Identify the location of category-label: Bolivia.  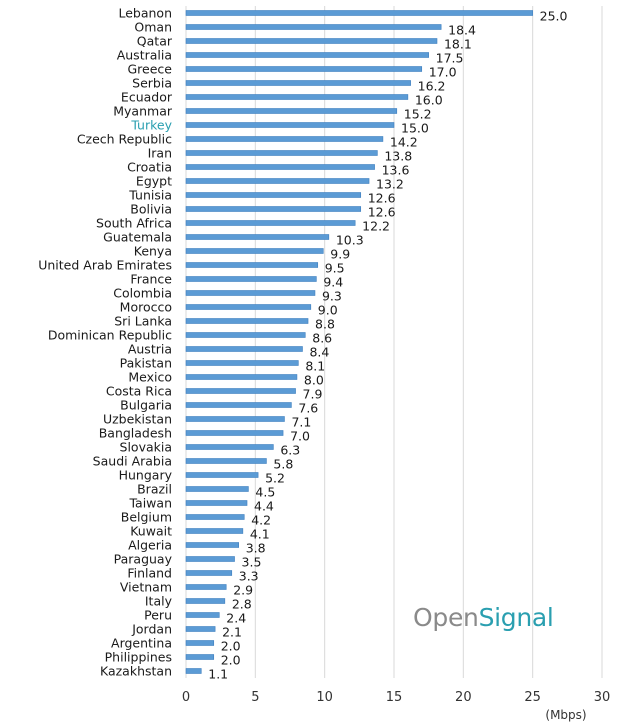
(151, 209).